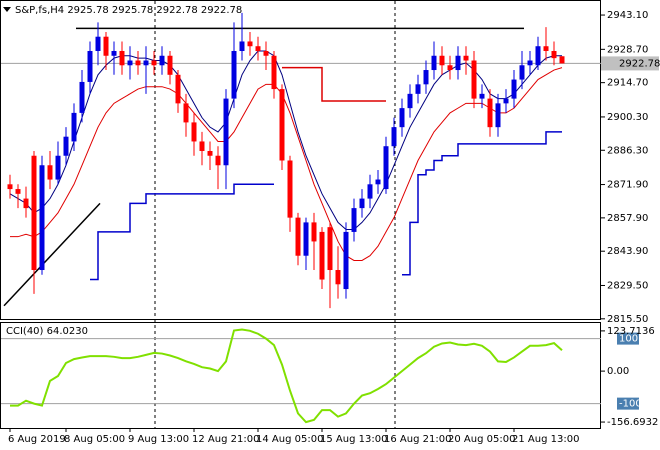 The height and width of the screenshot is (450, 660). What do you see at coordinates (289, 439) in the screenshot?
I see `x-tick-label: 14 Aug 05:00` at bounding box center [289, 439].